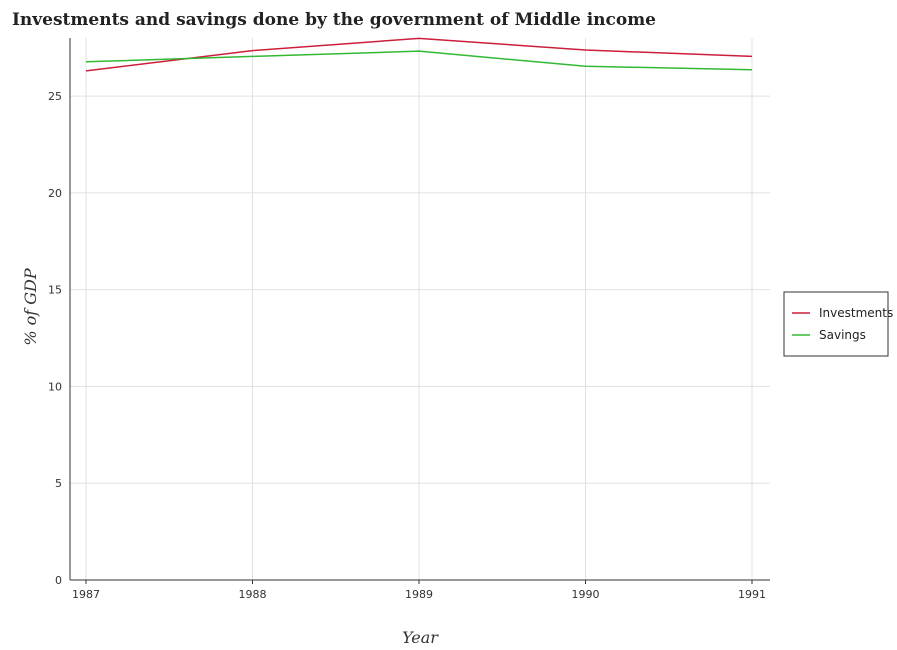  I want to click on y-tick-label: 5, so click(58, 483).